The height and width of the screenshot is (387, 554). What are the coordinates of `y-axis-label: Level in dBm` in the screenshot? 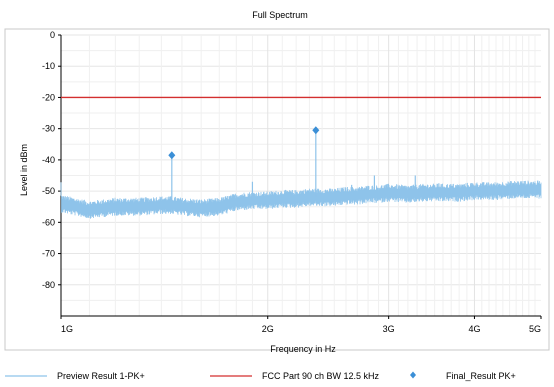 It's located at (24, 170).